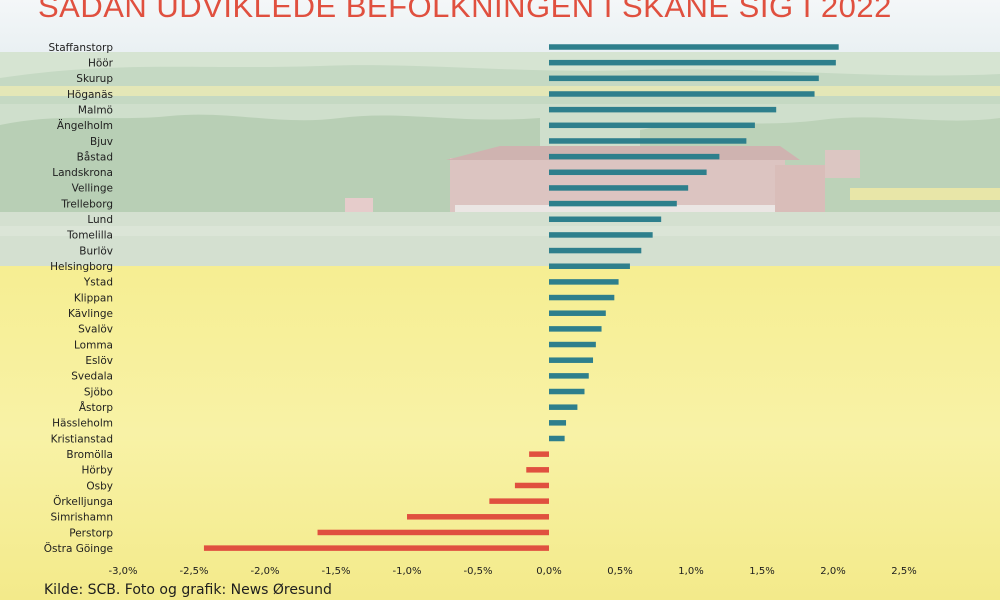 The height and width of the screenshot is (600, 1000). What do you see at coordinates (903, 571) in the screenshot?
I see `x-tick-label: 2,5%` at bounding box center [903, 571].